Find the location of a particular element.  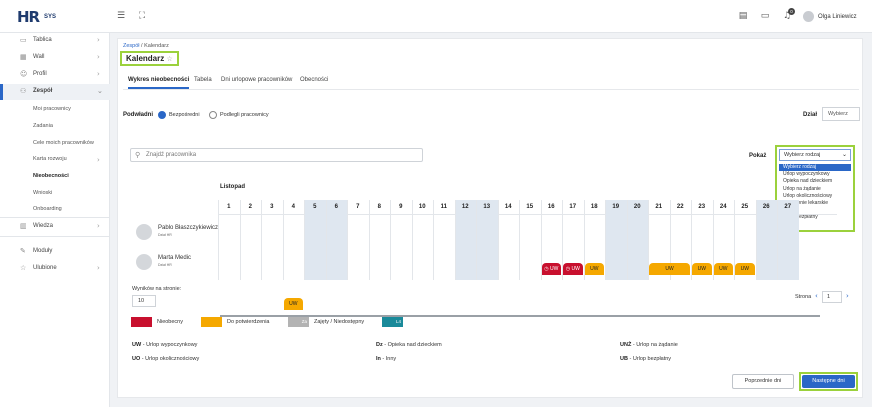

sidebar-item-wiedza: ▥ Wiedza › is located at coordinates (55, 227).